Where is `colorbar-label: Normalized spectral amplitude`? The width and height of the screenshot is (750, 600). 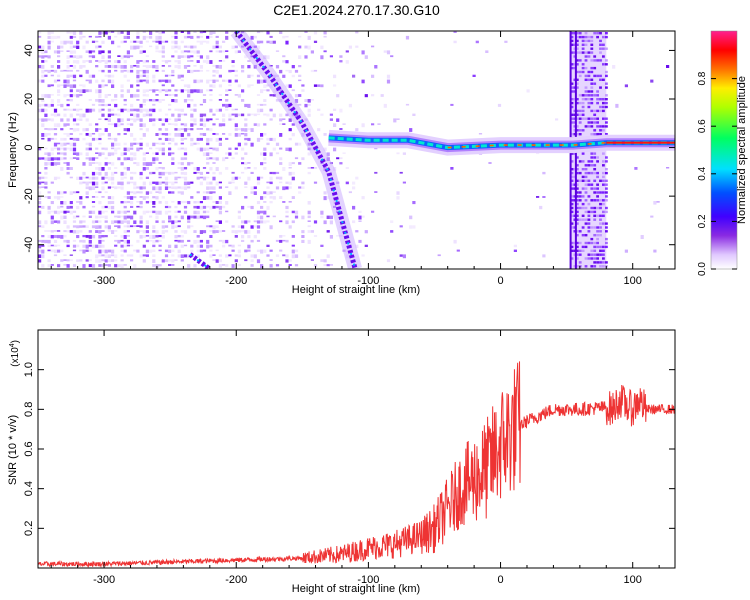
colorbar-label: Normalized spectral amplitude is located at coordinates (742, 150).